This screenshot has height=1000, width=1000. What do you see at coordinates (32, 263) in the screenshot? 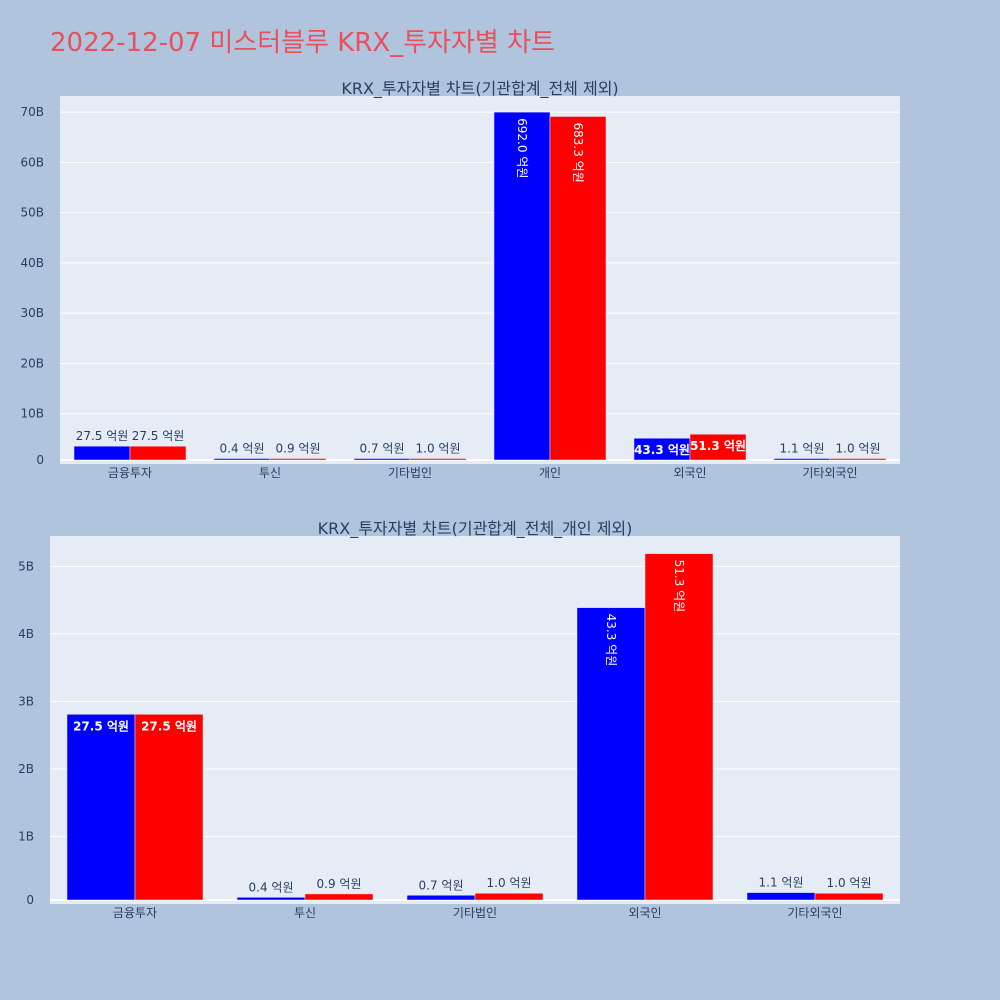
I see `y-tick-label: 40B` at bounding box center [32, 263].